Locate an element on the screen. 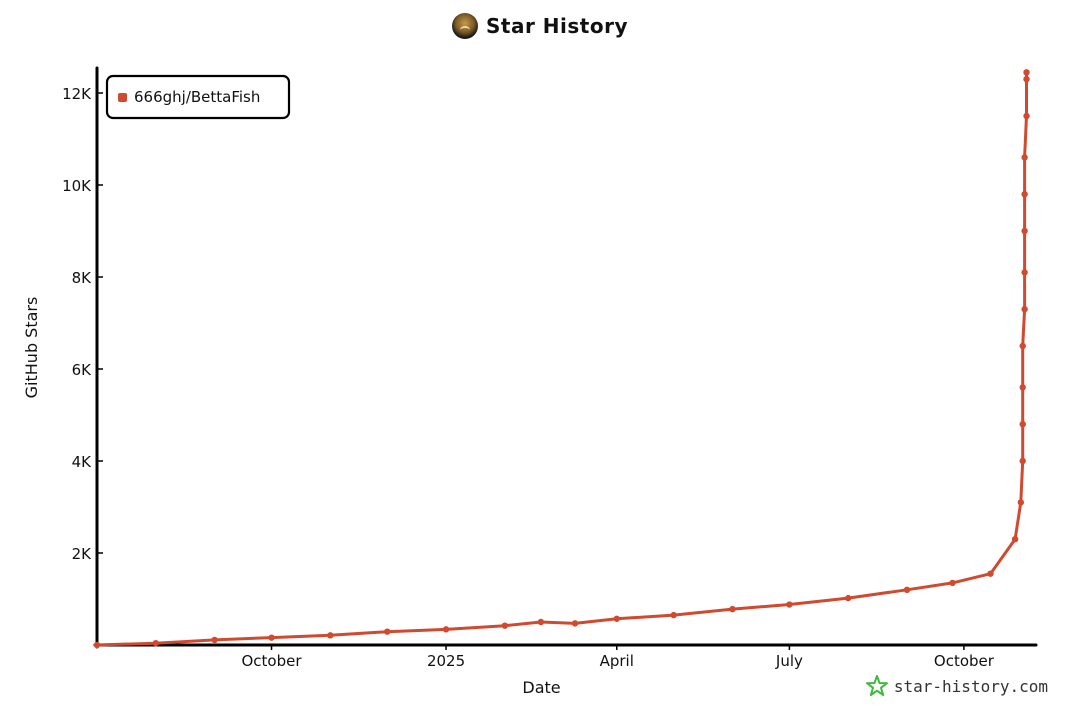 Image resolution: width=1080 pixels, height=709 pixels. avatar-icon is located at coordinates (465, 26).